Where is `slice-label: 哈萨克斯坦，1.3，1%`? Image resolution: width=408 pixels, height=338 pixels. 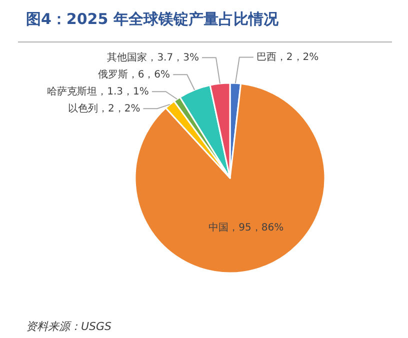 slice-label: 哈萨克斯坦，1.3，1% is located at coordinates (98, 91).